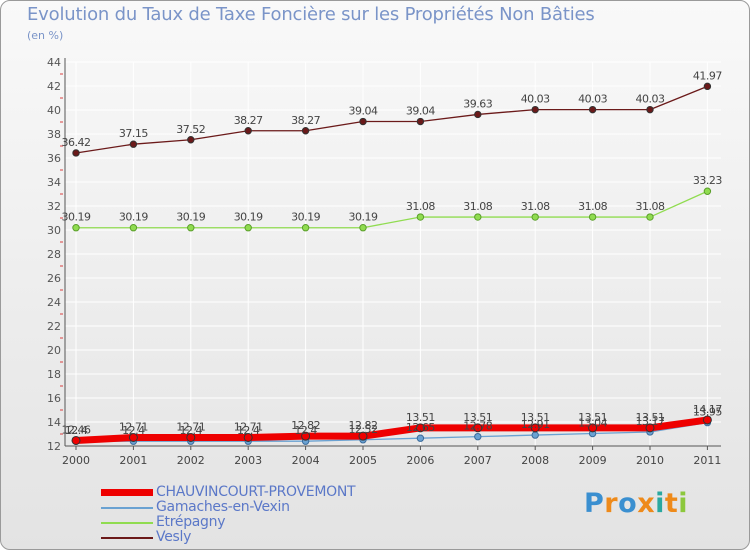  What do you see at coordinates (478, 460) in the screenshot?
I see `x-tick-label: 2007` at bounding box center [478, 460].